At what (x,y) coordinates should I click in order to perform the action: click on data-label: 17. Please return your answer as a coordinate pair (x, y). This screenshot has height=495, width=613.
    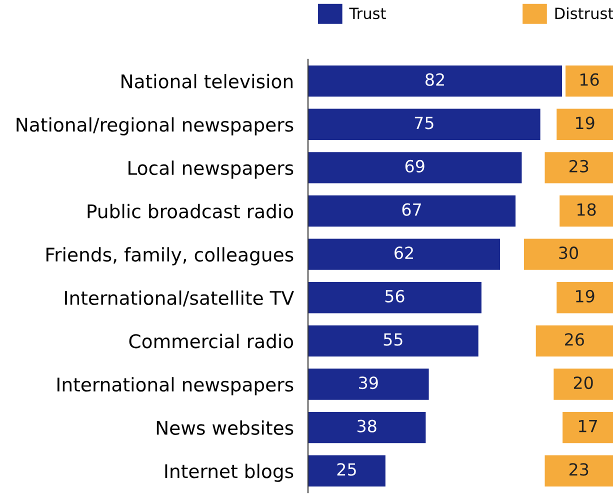
    Looking at the image, I should click on (588, 426).